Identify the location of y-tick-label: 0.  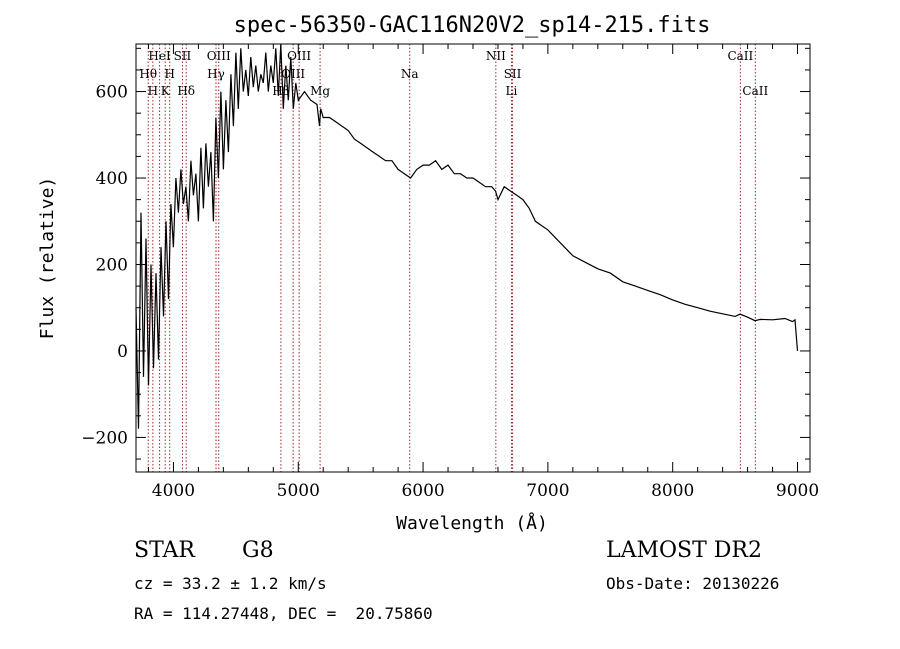
(122, 352).